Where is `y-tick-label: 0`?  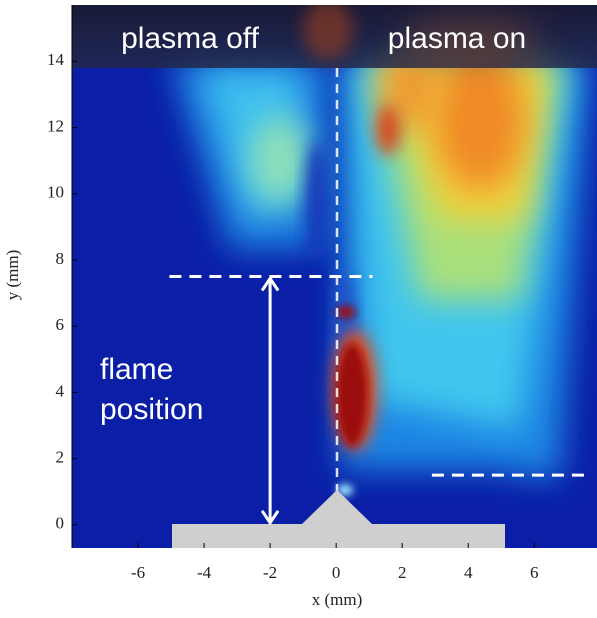 y-tick-label: 0 is located at coordinates (60, 523).